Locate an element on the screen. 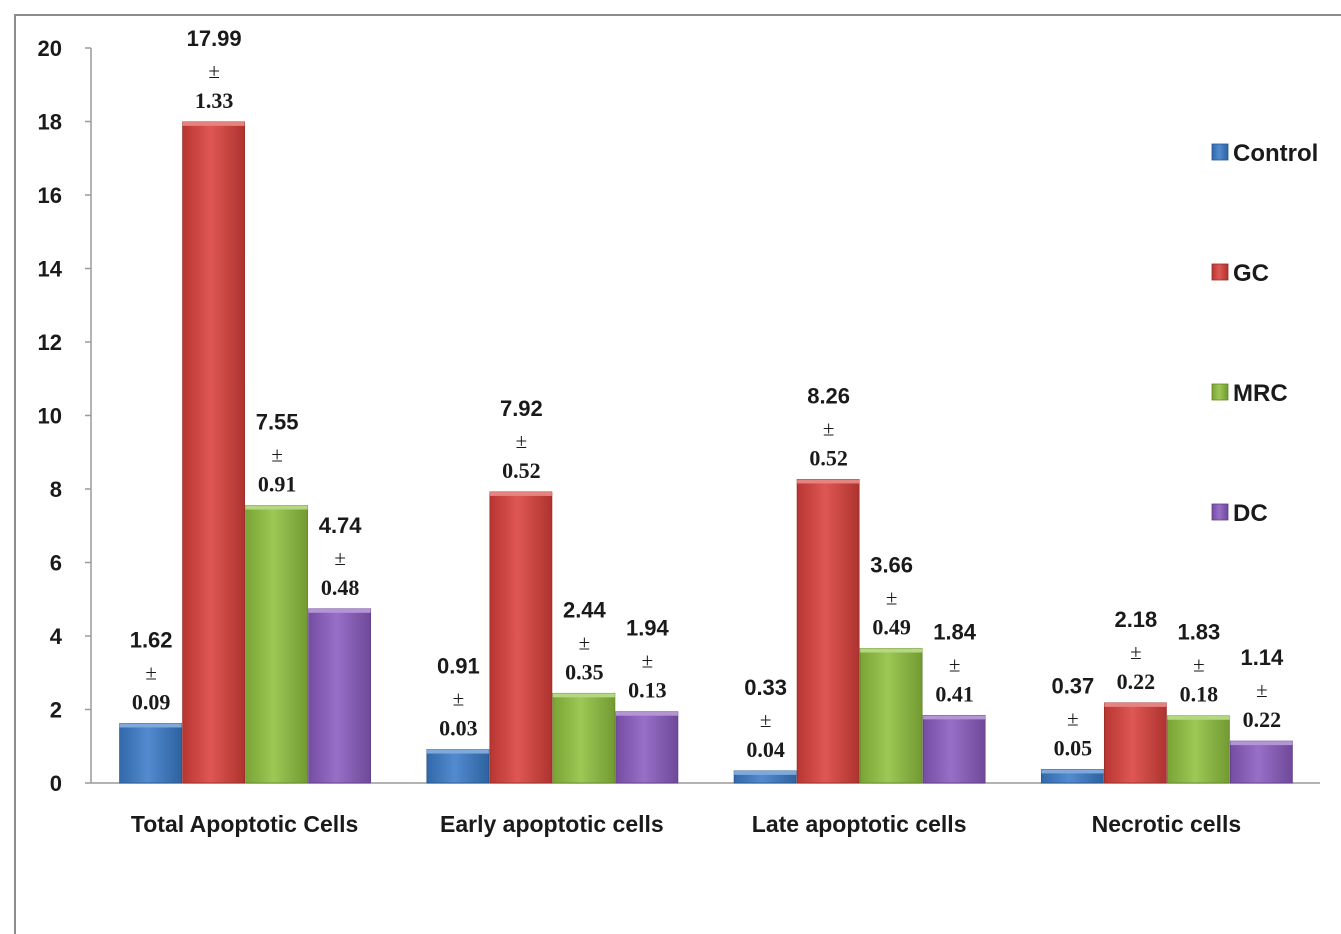  sd-label-control-necrotic-cells: 0.05 is located at coordinates (1073, 747).